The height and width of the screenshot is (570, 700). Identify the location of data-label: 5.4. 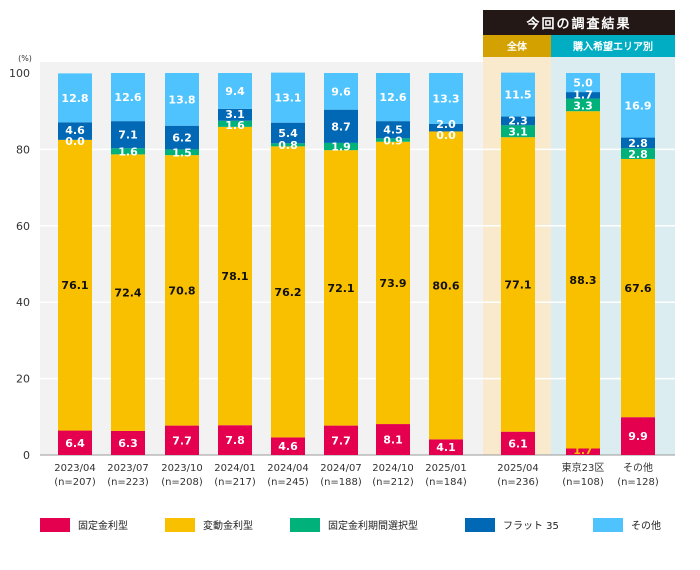
(288, 133).